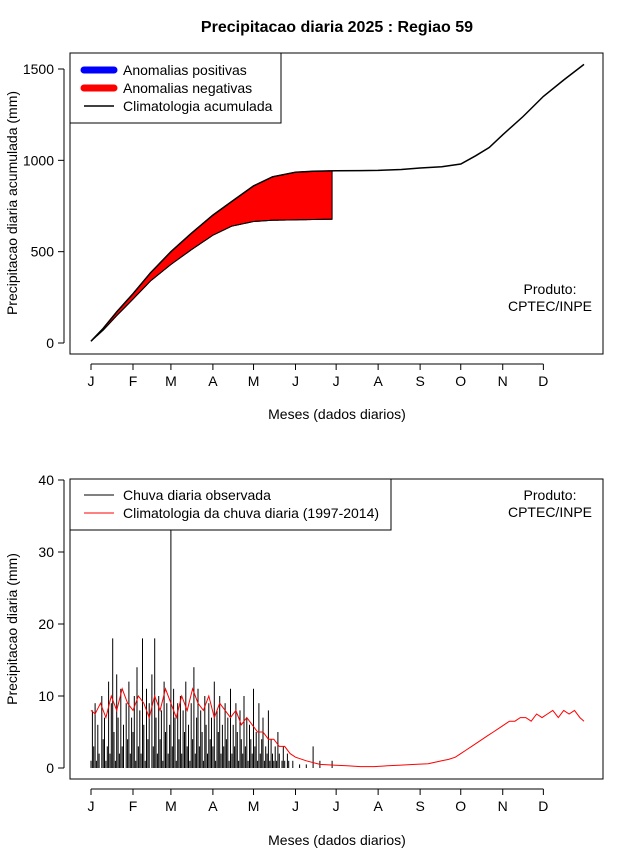 This screenshot has width=640, height=850. Describe the element at coordinates (460, 806) in the screenshot. I see `panel2-x-tick-label: O` at that location.